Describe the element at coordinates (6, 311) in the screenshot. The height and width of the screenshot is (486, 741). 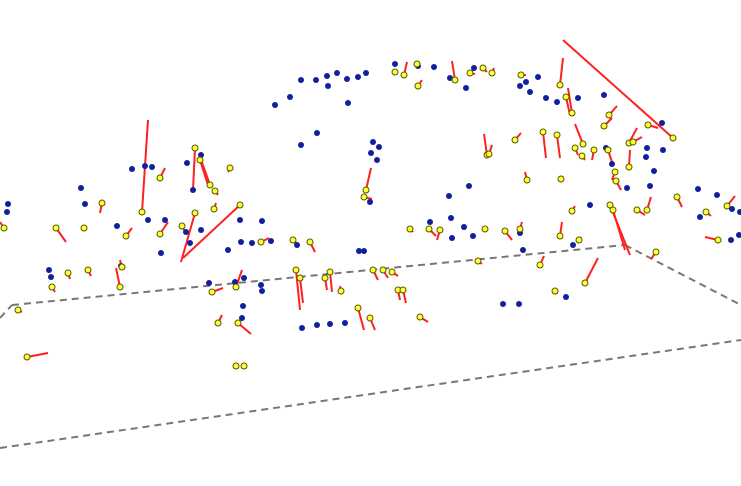
I see `plane-edge` at that location.